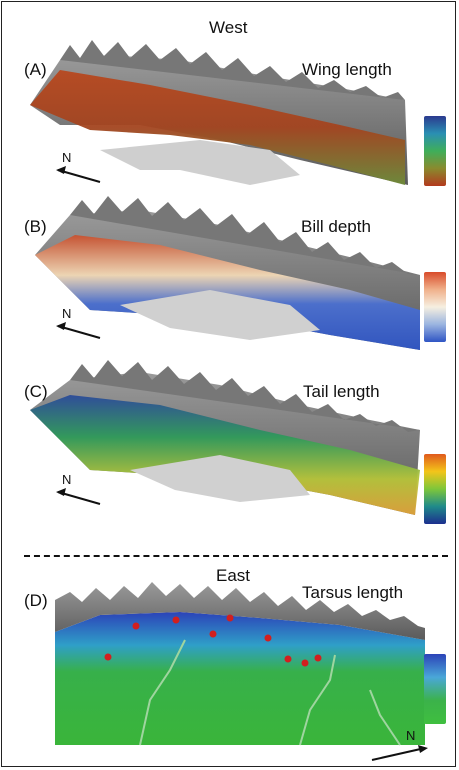 The width and height of the screenshot is (459, 770). I want to click on region-east-label: East, so click(233, 575).